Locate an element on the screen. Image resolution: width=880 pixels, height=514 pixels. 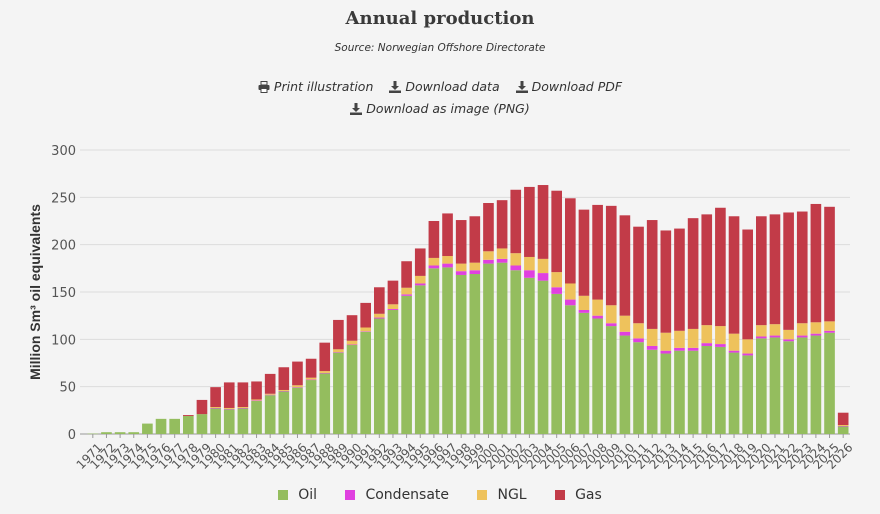
bar-gas-2011 is located at coordinates (638, 275).